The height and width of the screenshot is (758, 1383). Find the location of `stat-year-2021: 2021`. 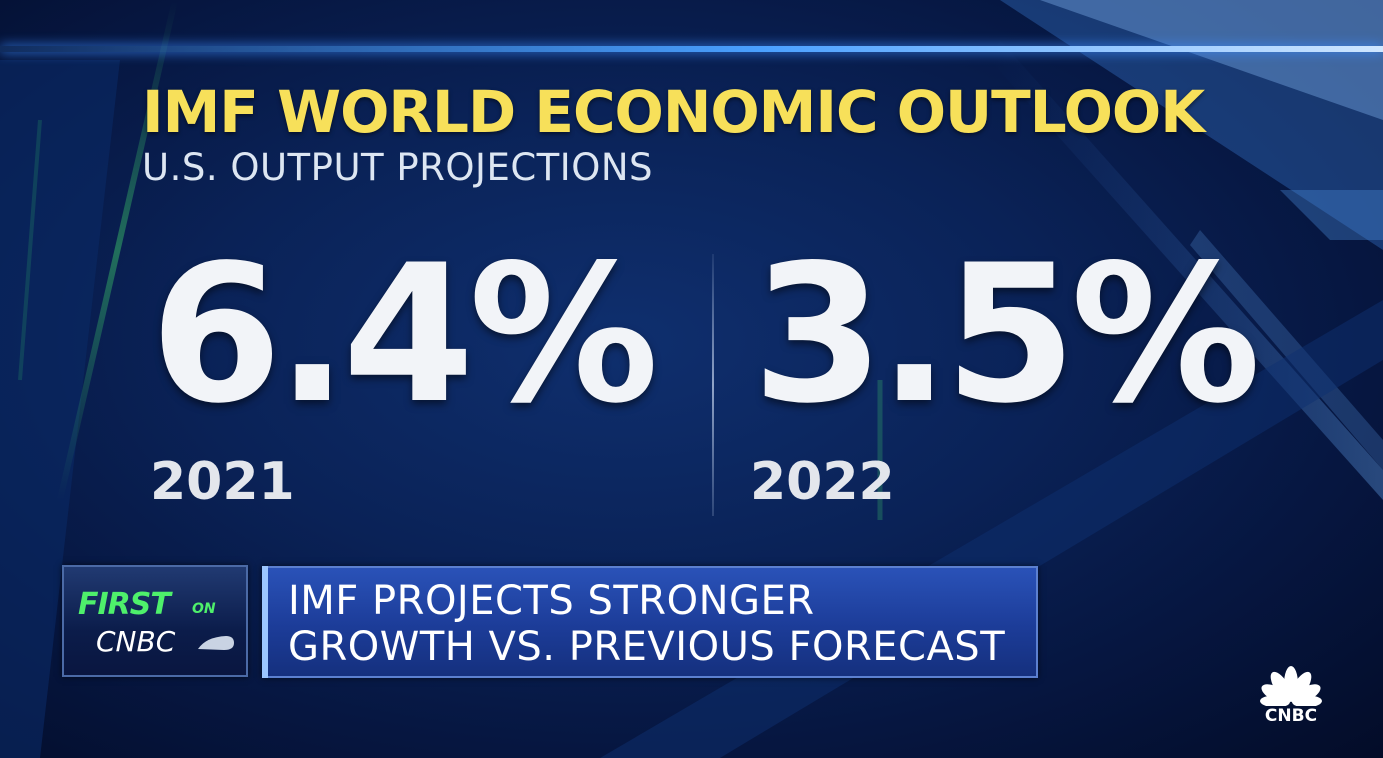

stat-year-2021: 2021 is located at coordinates (222, 482).